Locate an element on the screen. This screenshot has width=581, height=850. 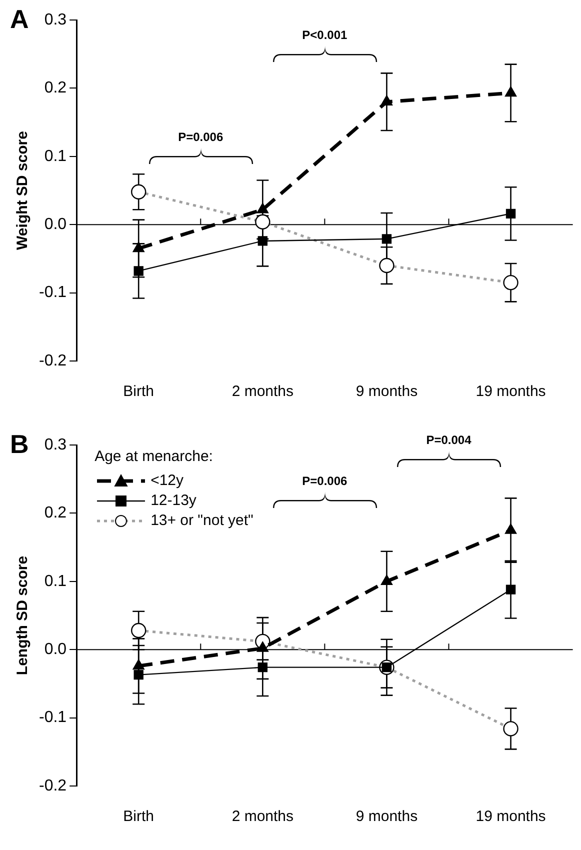
legend-label: 13+ or "not yet" is located at coordinates (202, 521).